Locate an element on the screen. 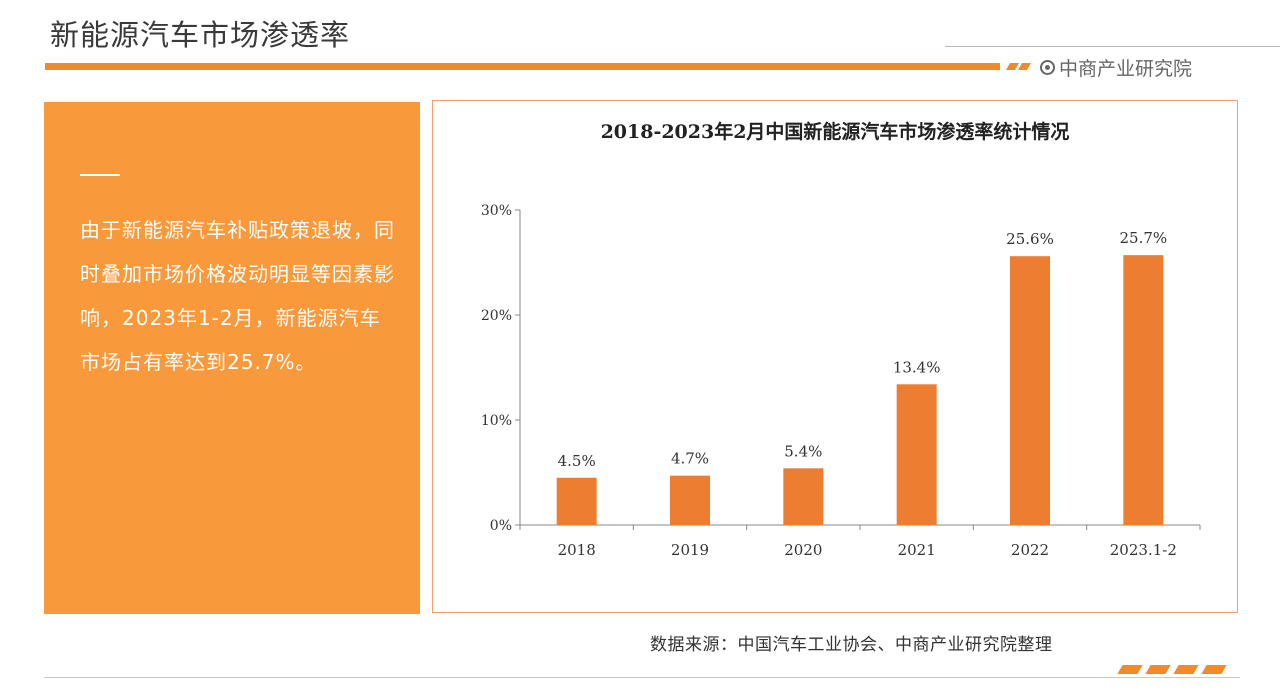 The image size is (1280, 691). data-label: 4.5% is located at coordinates (577, 461).